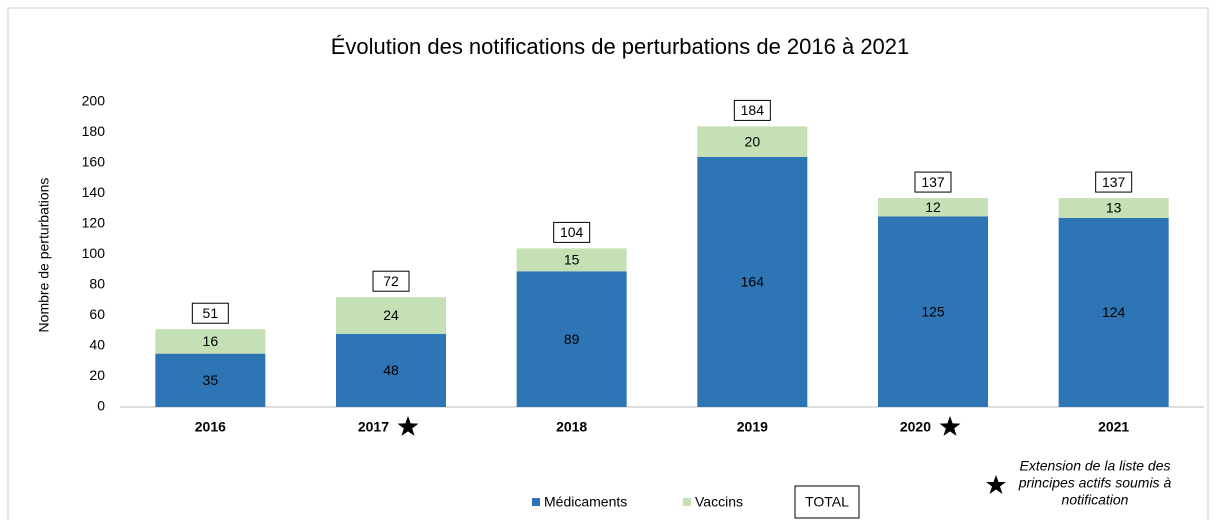  I want to click on legend-label: Vaccins, so click(719, 502).